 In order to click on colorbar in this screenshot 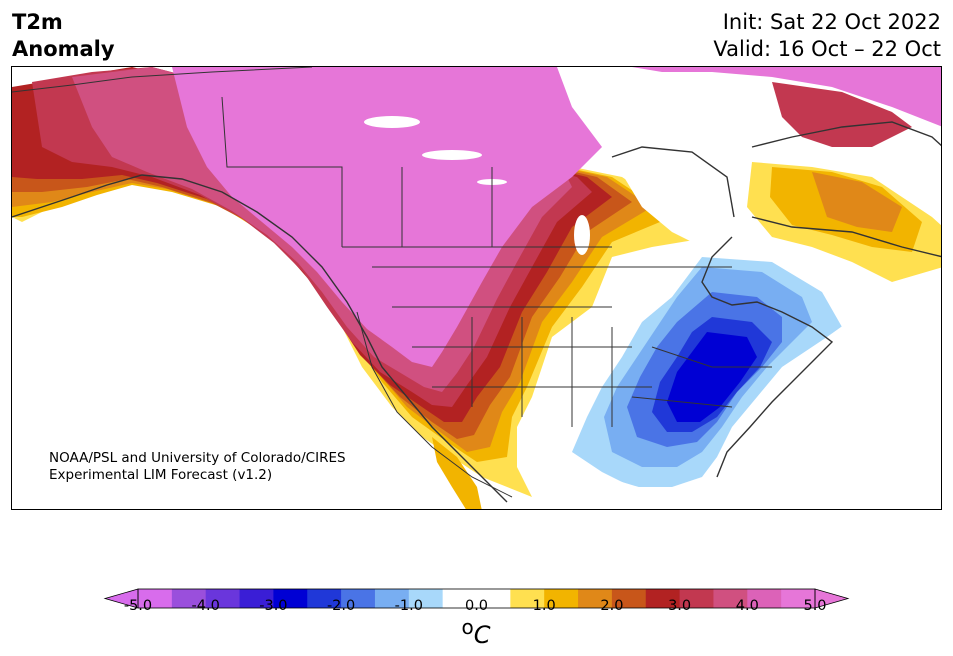, I will do `click(476, 598)`.